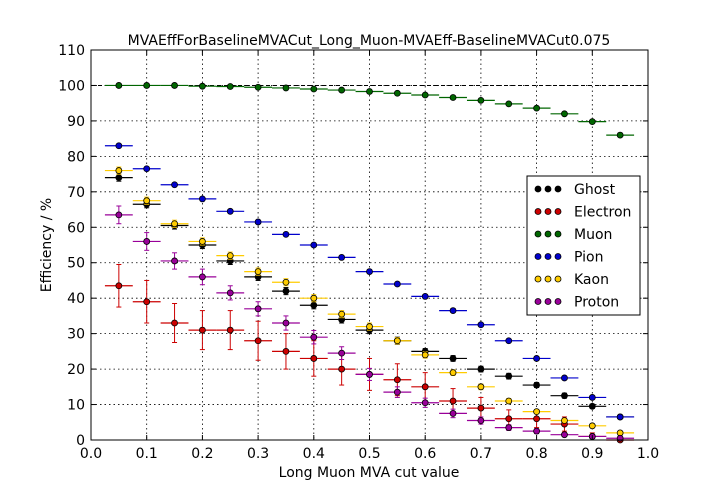 The width and height of the screenshot is (720, 504). Describe the element at coordinates (147, 454) in the screenshot. I see `x-tick-label: 0.1` at that location.